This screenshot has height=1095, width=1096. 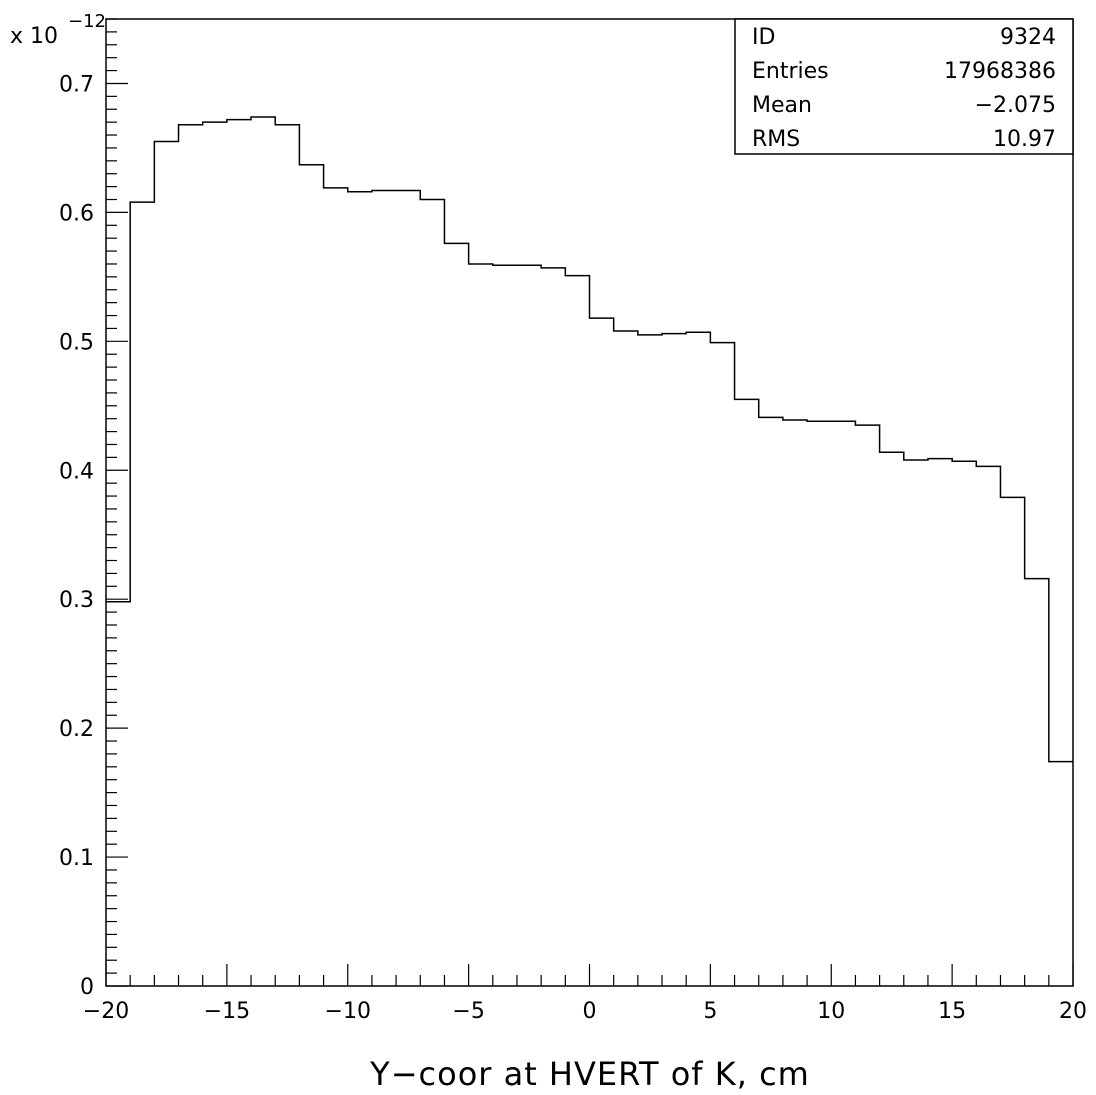 I want to click on x-tick-label: 15, so click(x=952, y=1011).